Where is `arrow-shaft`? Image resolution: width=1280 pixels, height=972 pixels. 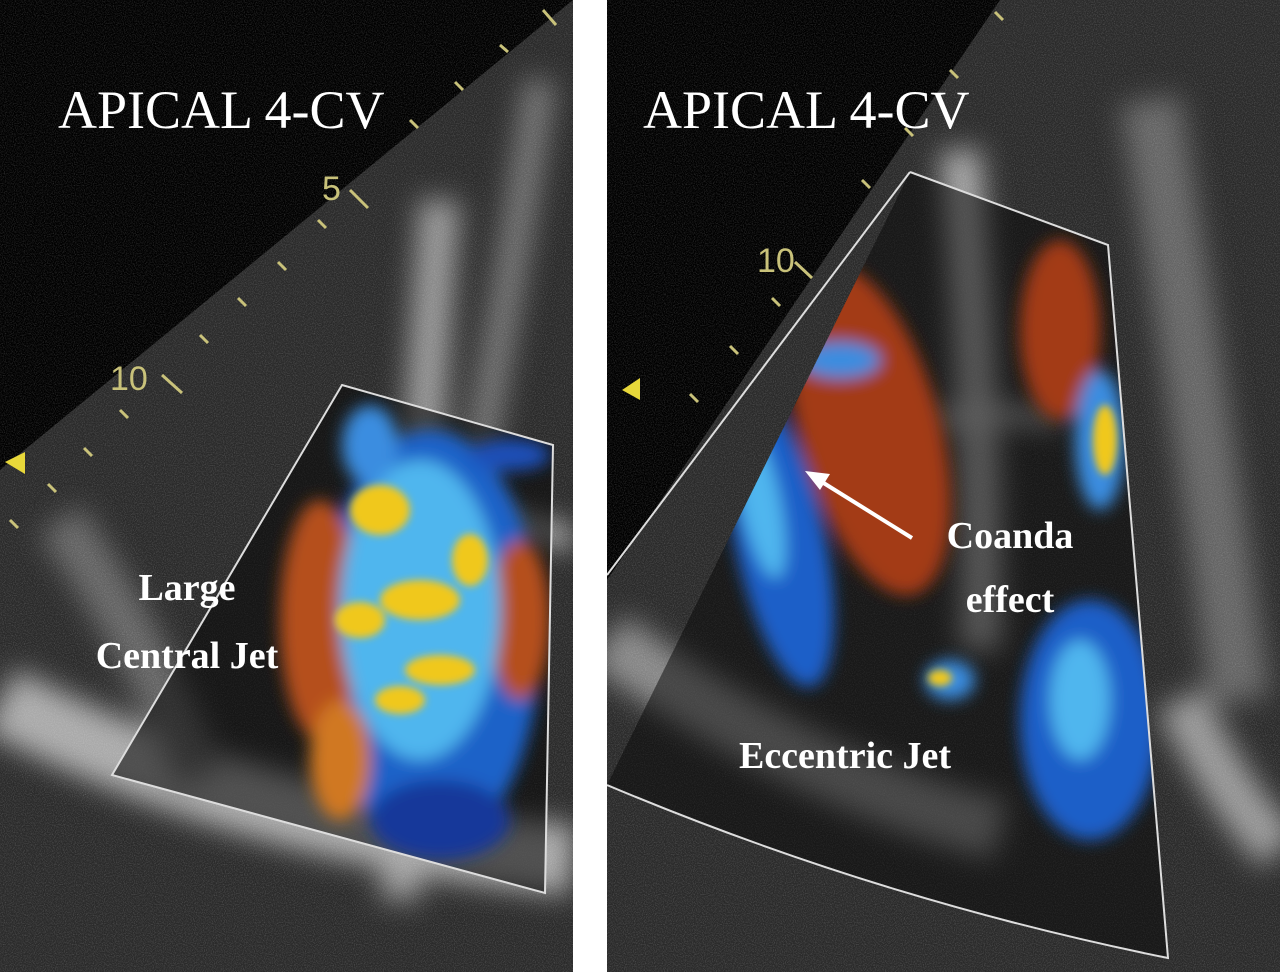
arrow-shaft is located at coordinates (867, 510).